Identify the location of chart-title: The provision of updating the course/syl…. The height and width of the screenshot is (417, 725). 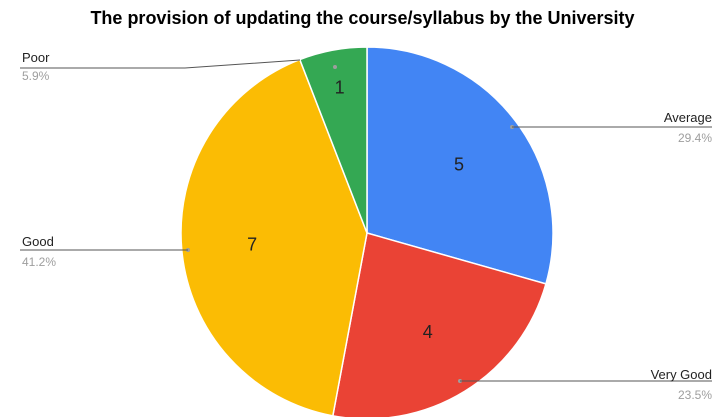
(362, 18).